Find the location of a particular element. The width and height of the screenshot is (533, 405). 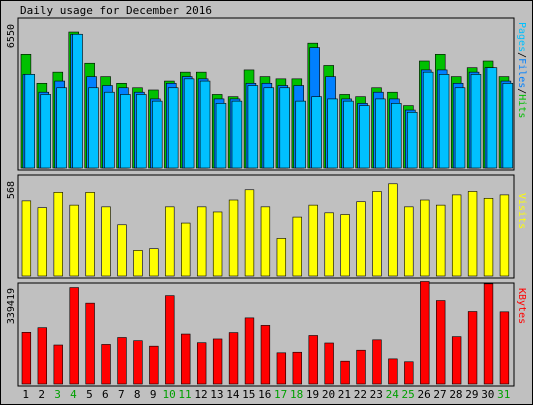

day-label: 23 is located at coordinates (376, 394).